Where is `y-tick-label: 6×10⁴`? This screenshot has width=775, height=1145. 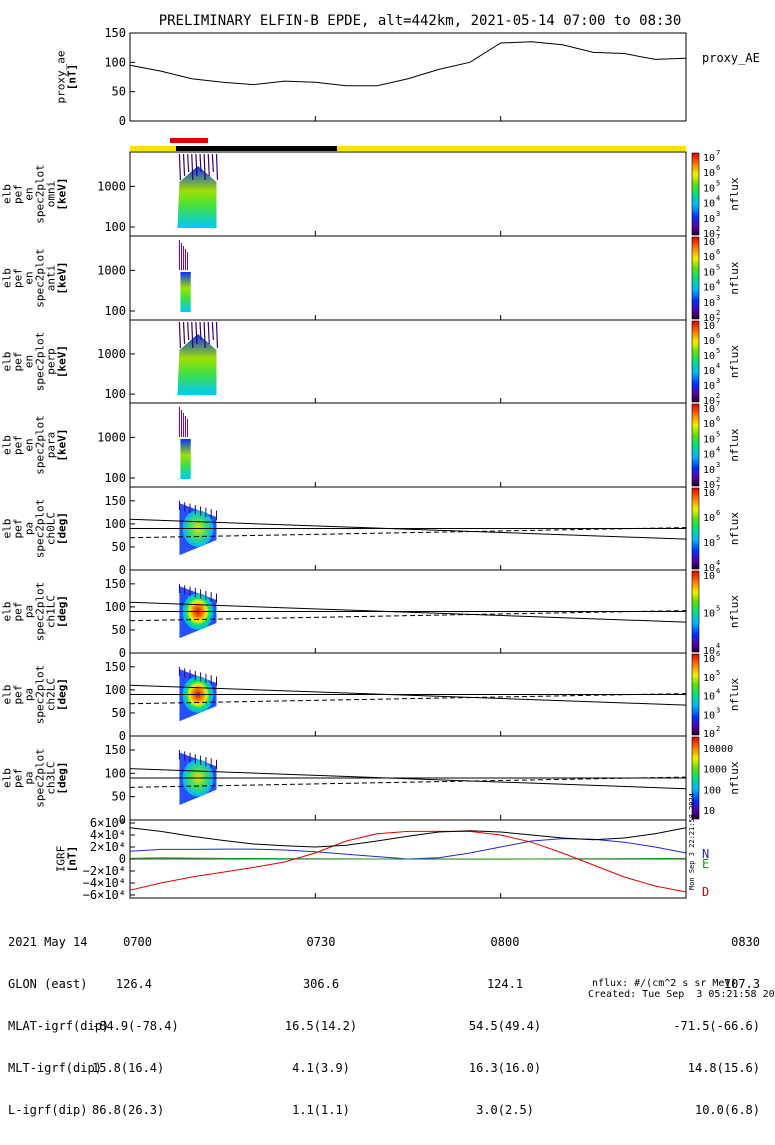 y-tick-label: 6×10⁴ is located at coordinates (108, 823).